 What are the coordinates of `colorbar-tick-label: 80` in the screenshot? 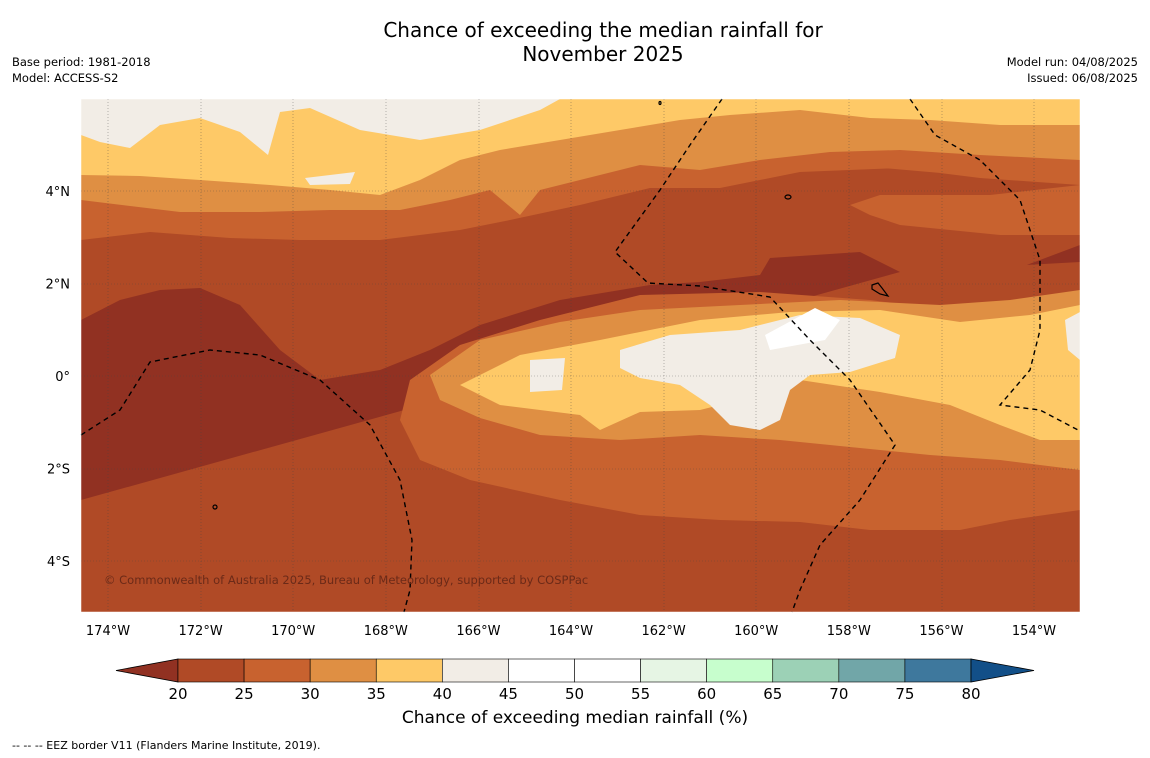 It's located at (970, 694).